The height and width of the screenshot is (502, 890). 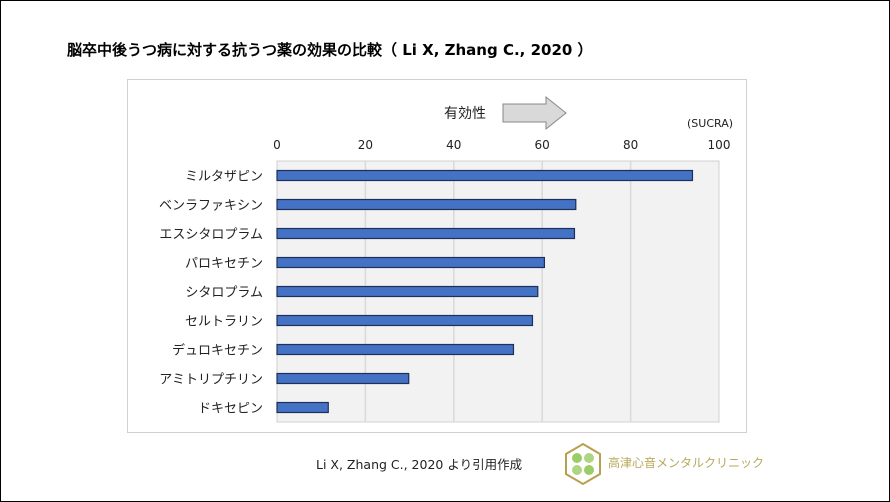 I want to click on x-tick-label: 40, so click(x=453, y=145).